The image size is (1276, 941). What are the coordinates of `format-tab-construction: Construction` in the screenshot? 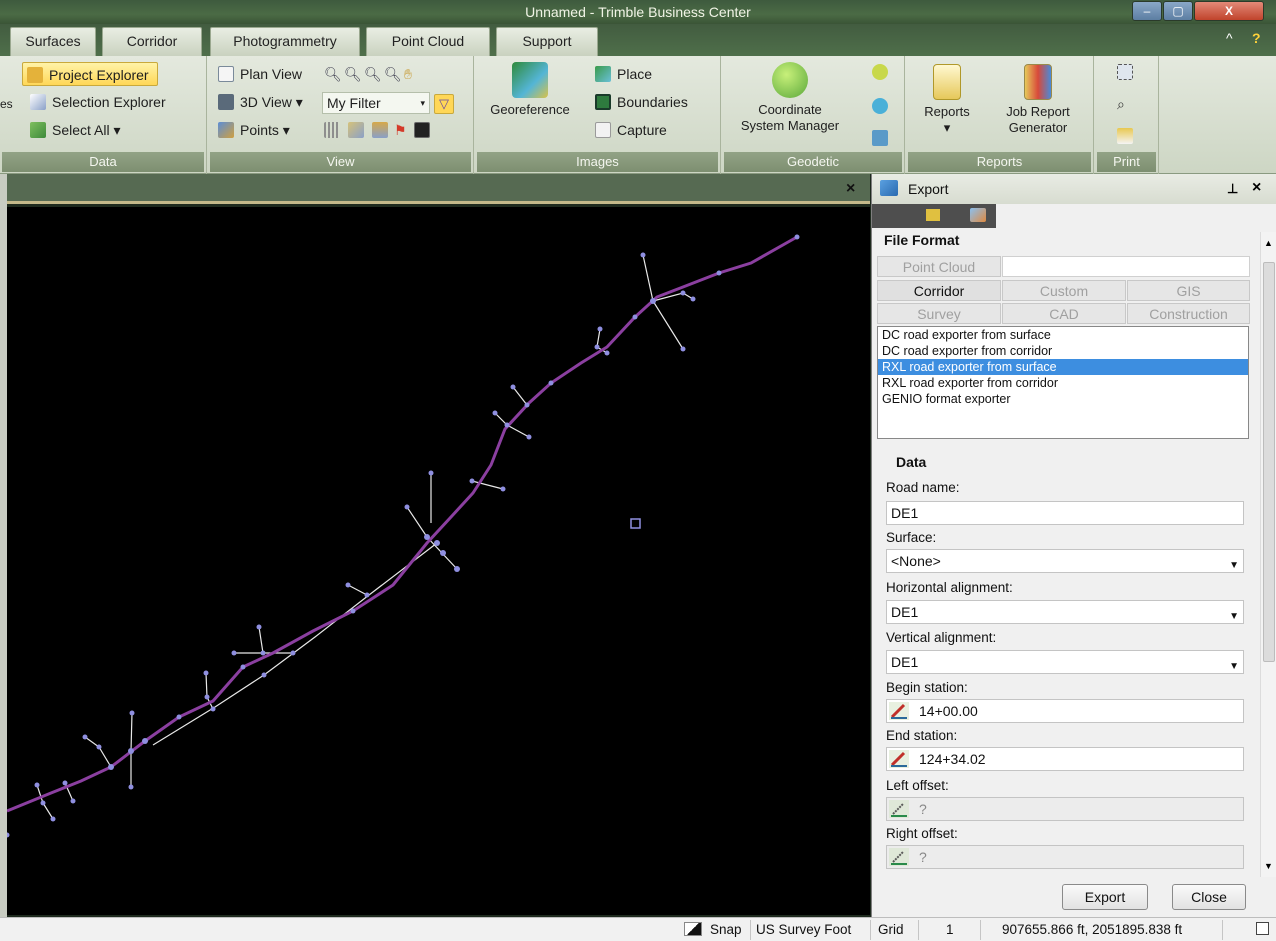 It's located at (1188, 313).